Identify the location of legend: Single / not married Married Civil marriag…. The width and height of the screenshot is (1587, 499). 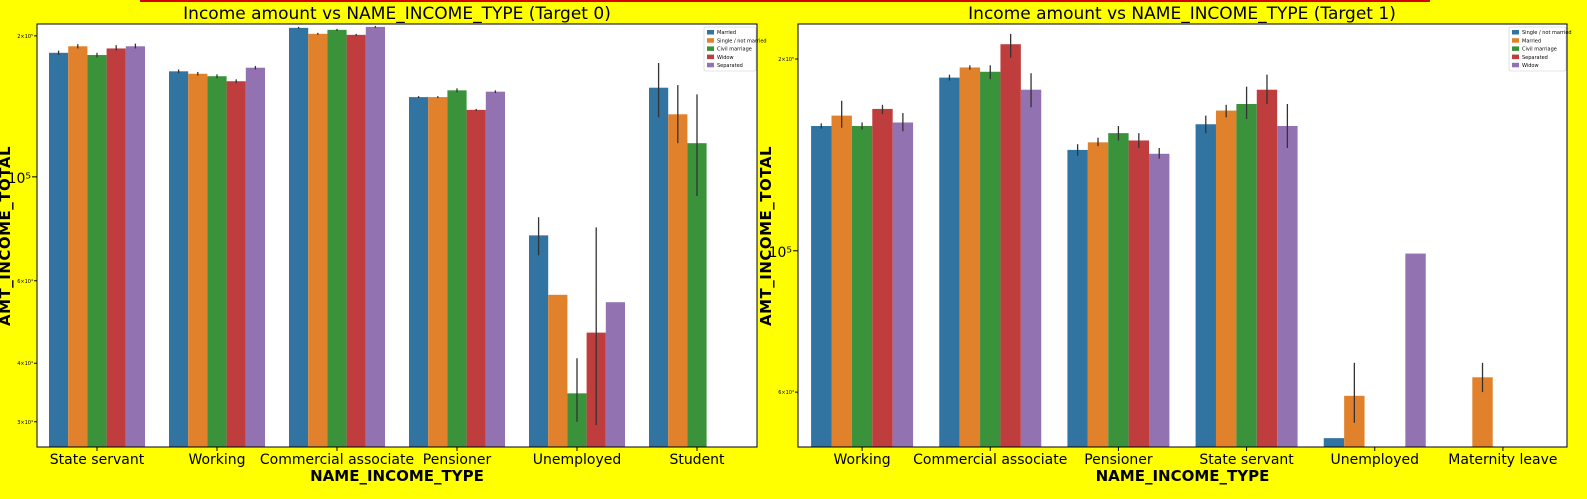
(1540, 49).